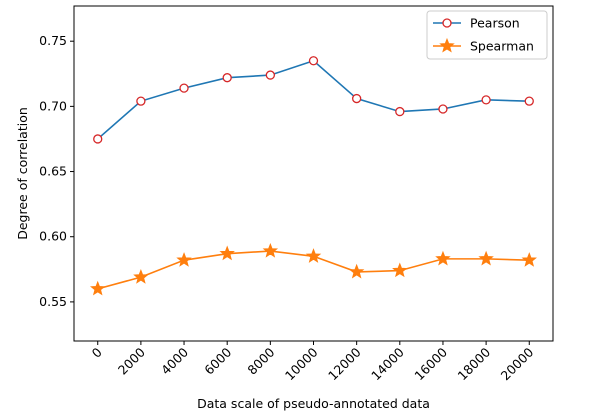  What do you see at coordinates (97, 352) in the screenshot?
I see `x-tick-label: 0` at bounding box center [97, 352].